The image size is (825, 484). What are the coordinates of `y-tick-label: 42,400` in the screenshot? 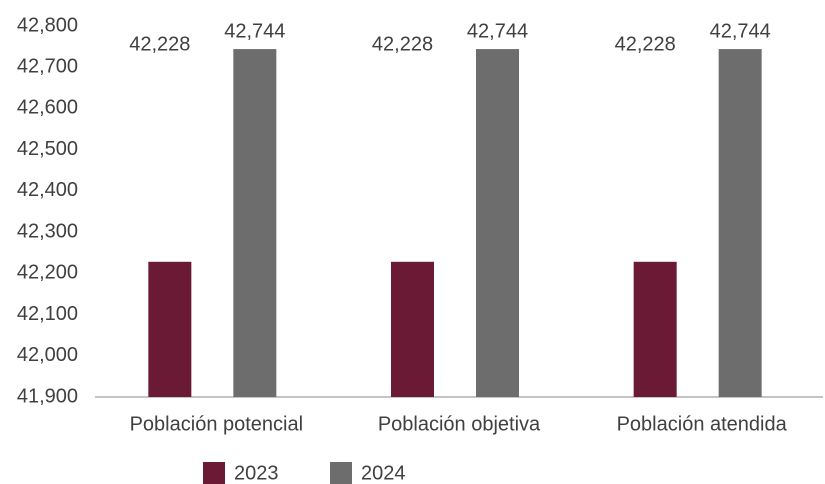 It's located at (47, 190).